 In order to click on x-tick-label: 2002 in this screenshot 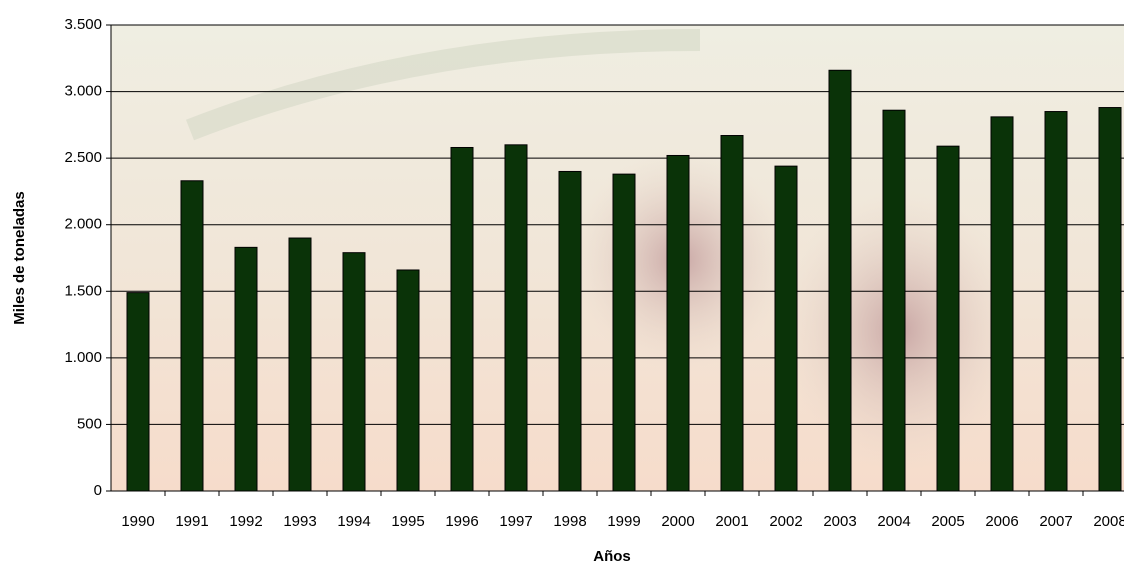, I will do `click(785, 521)`.